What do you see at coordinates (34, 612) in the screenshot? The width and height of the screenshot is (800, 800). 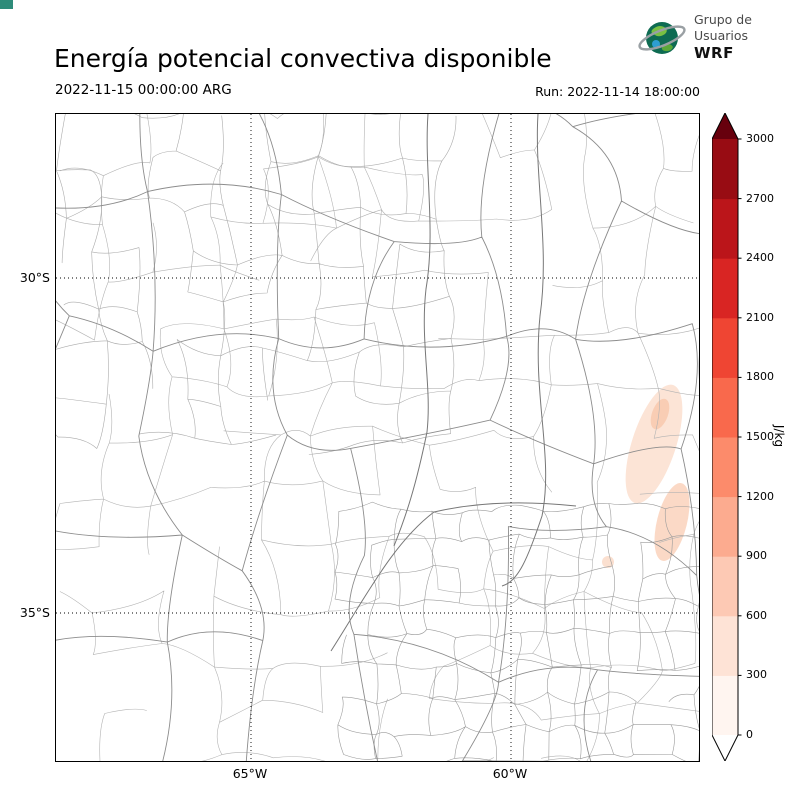 I see `lat-tick-35s: 35°S` at bounding box center [34, 612].